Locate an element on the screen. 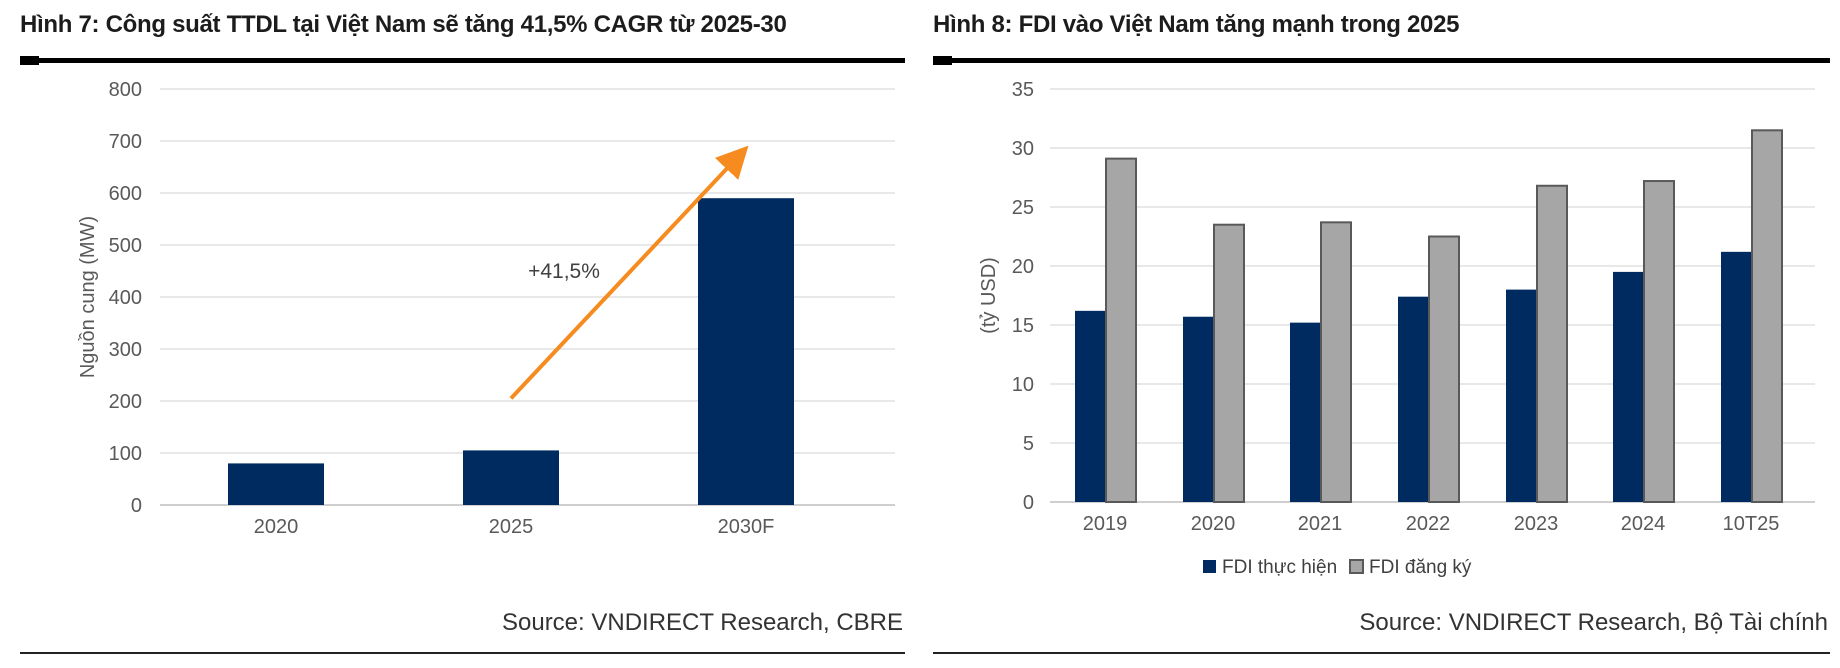  y-tick-label: 15 is located at coordinates (1023, 326).